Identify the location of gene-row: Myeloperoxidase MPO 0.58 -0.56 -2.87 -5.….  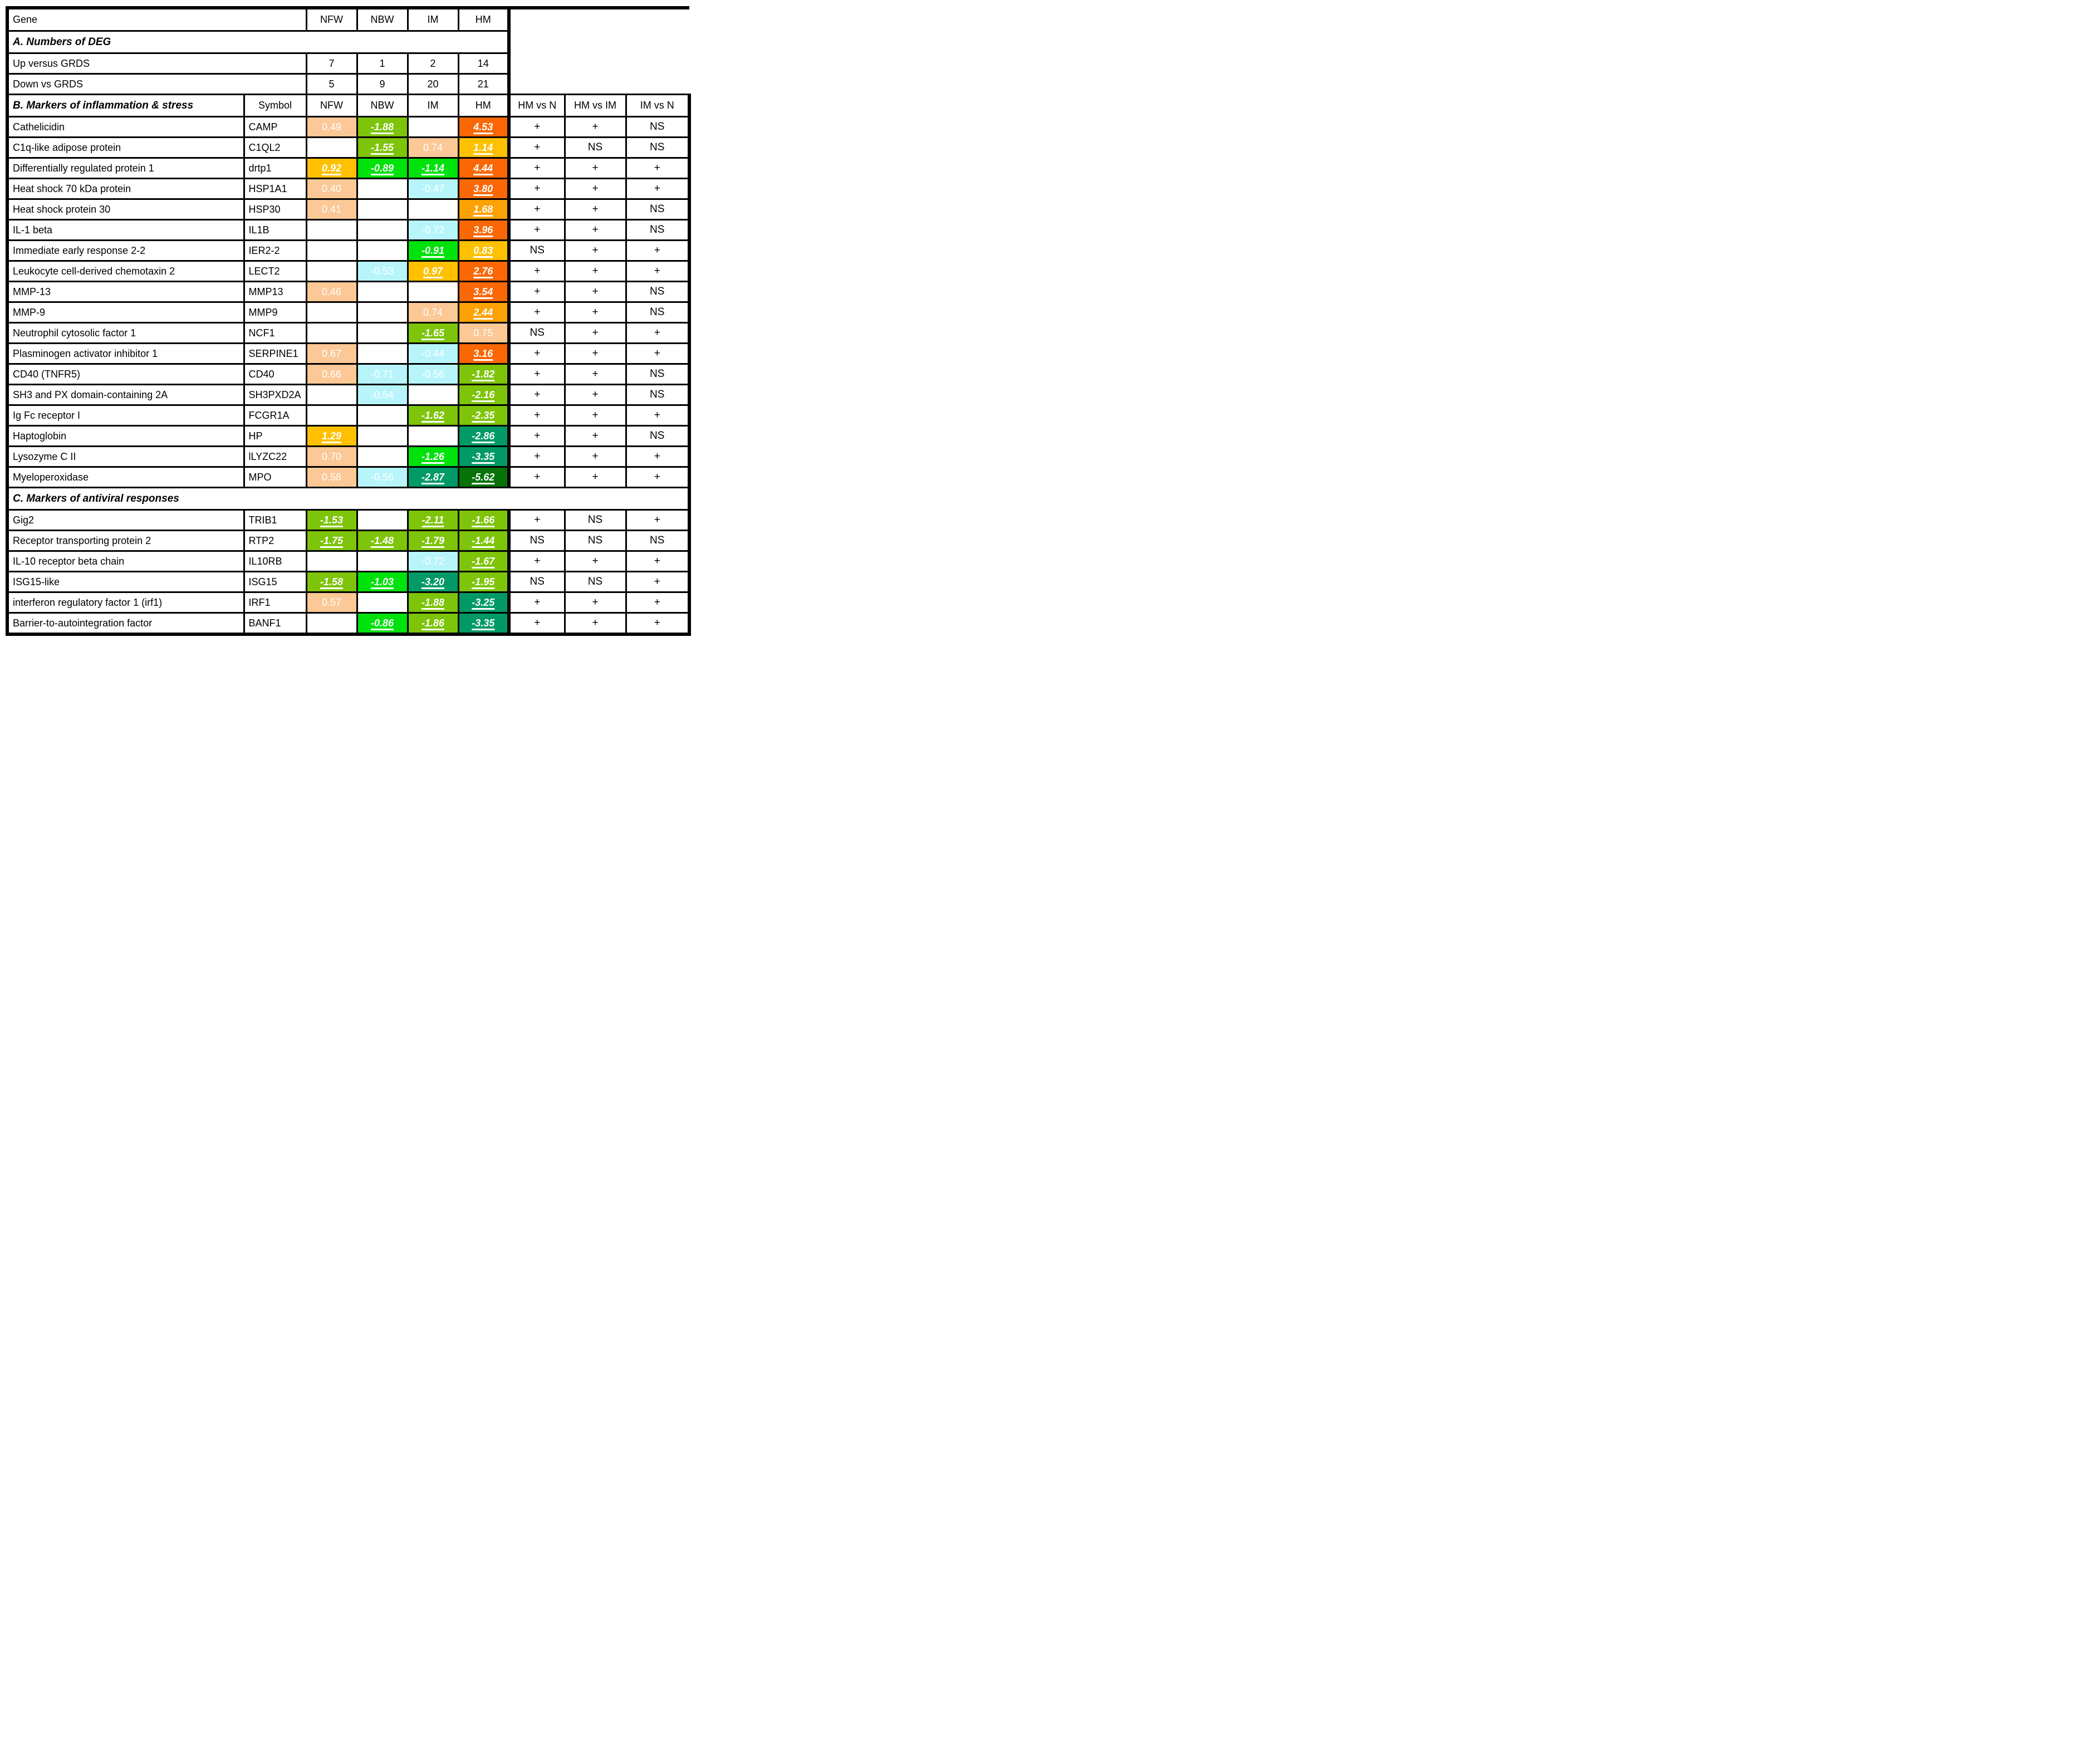
(348, 477).